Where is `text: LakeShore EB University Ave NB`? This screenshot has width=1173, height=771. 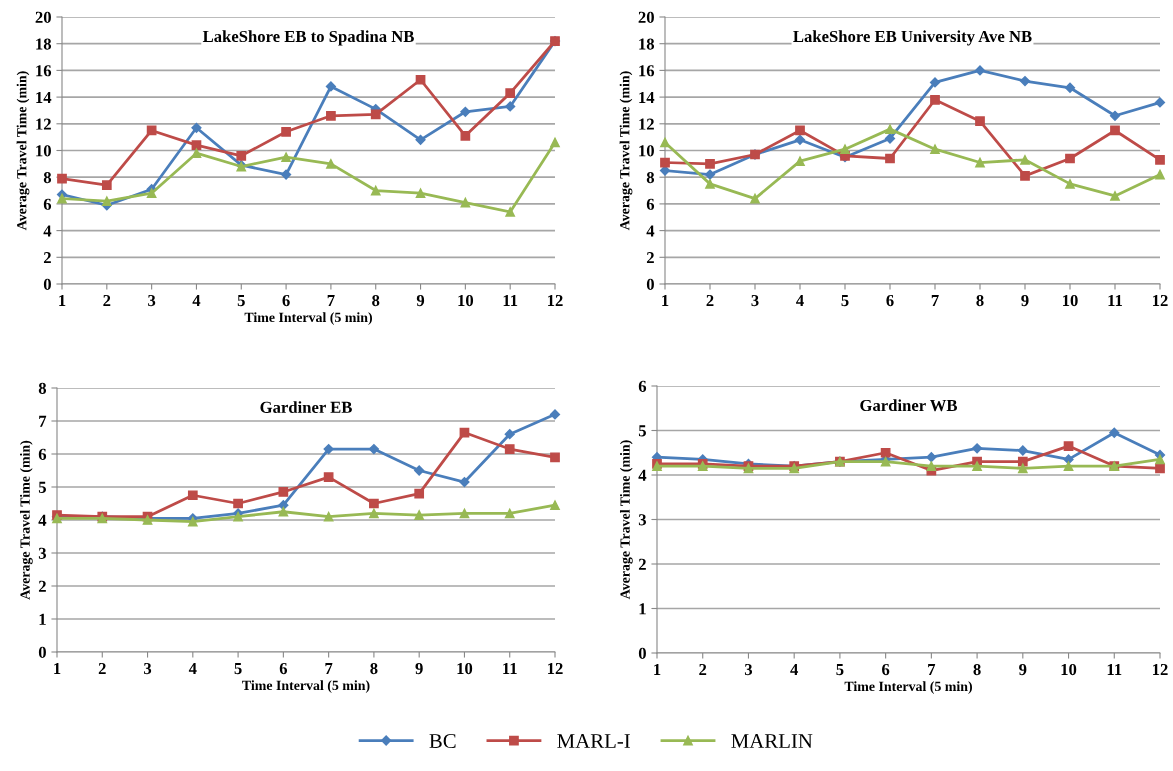 text: LakeShore EB University Ave NB is located at coordinates (912, 38).